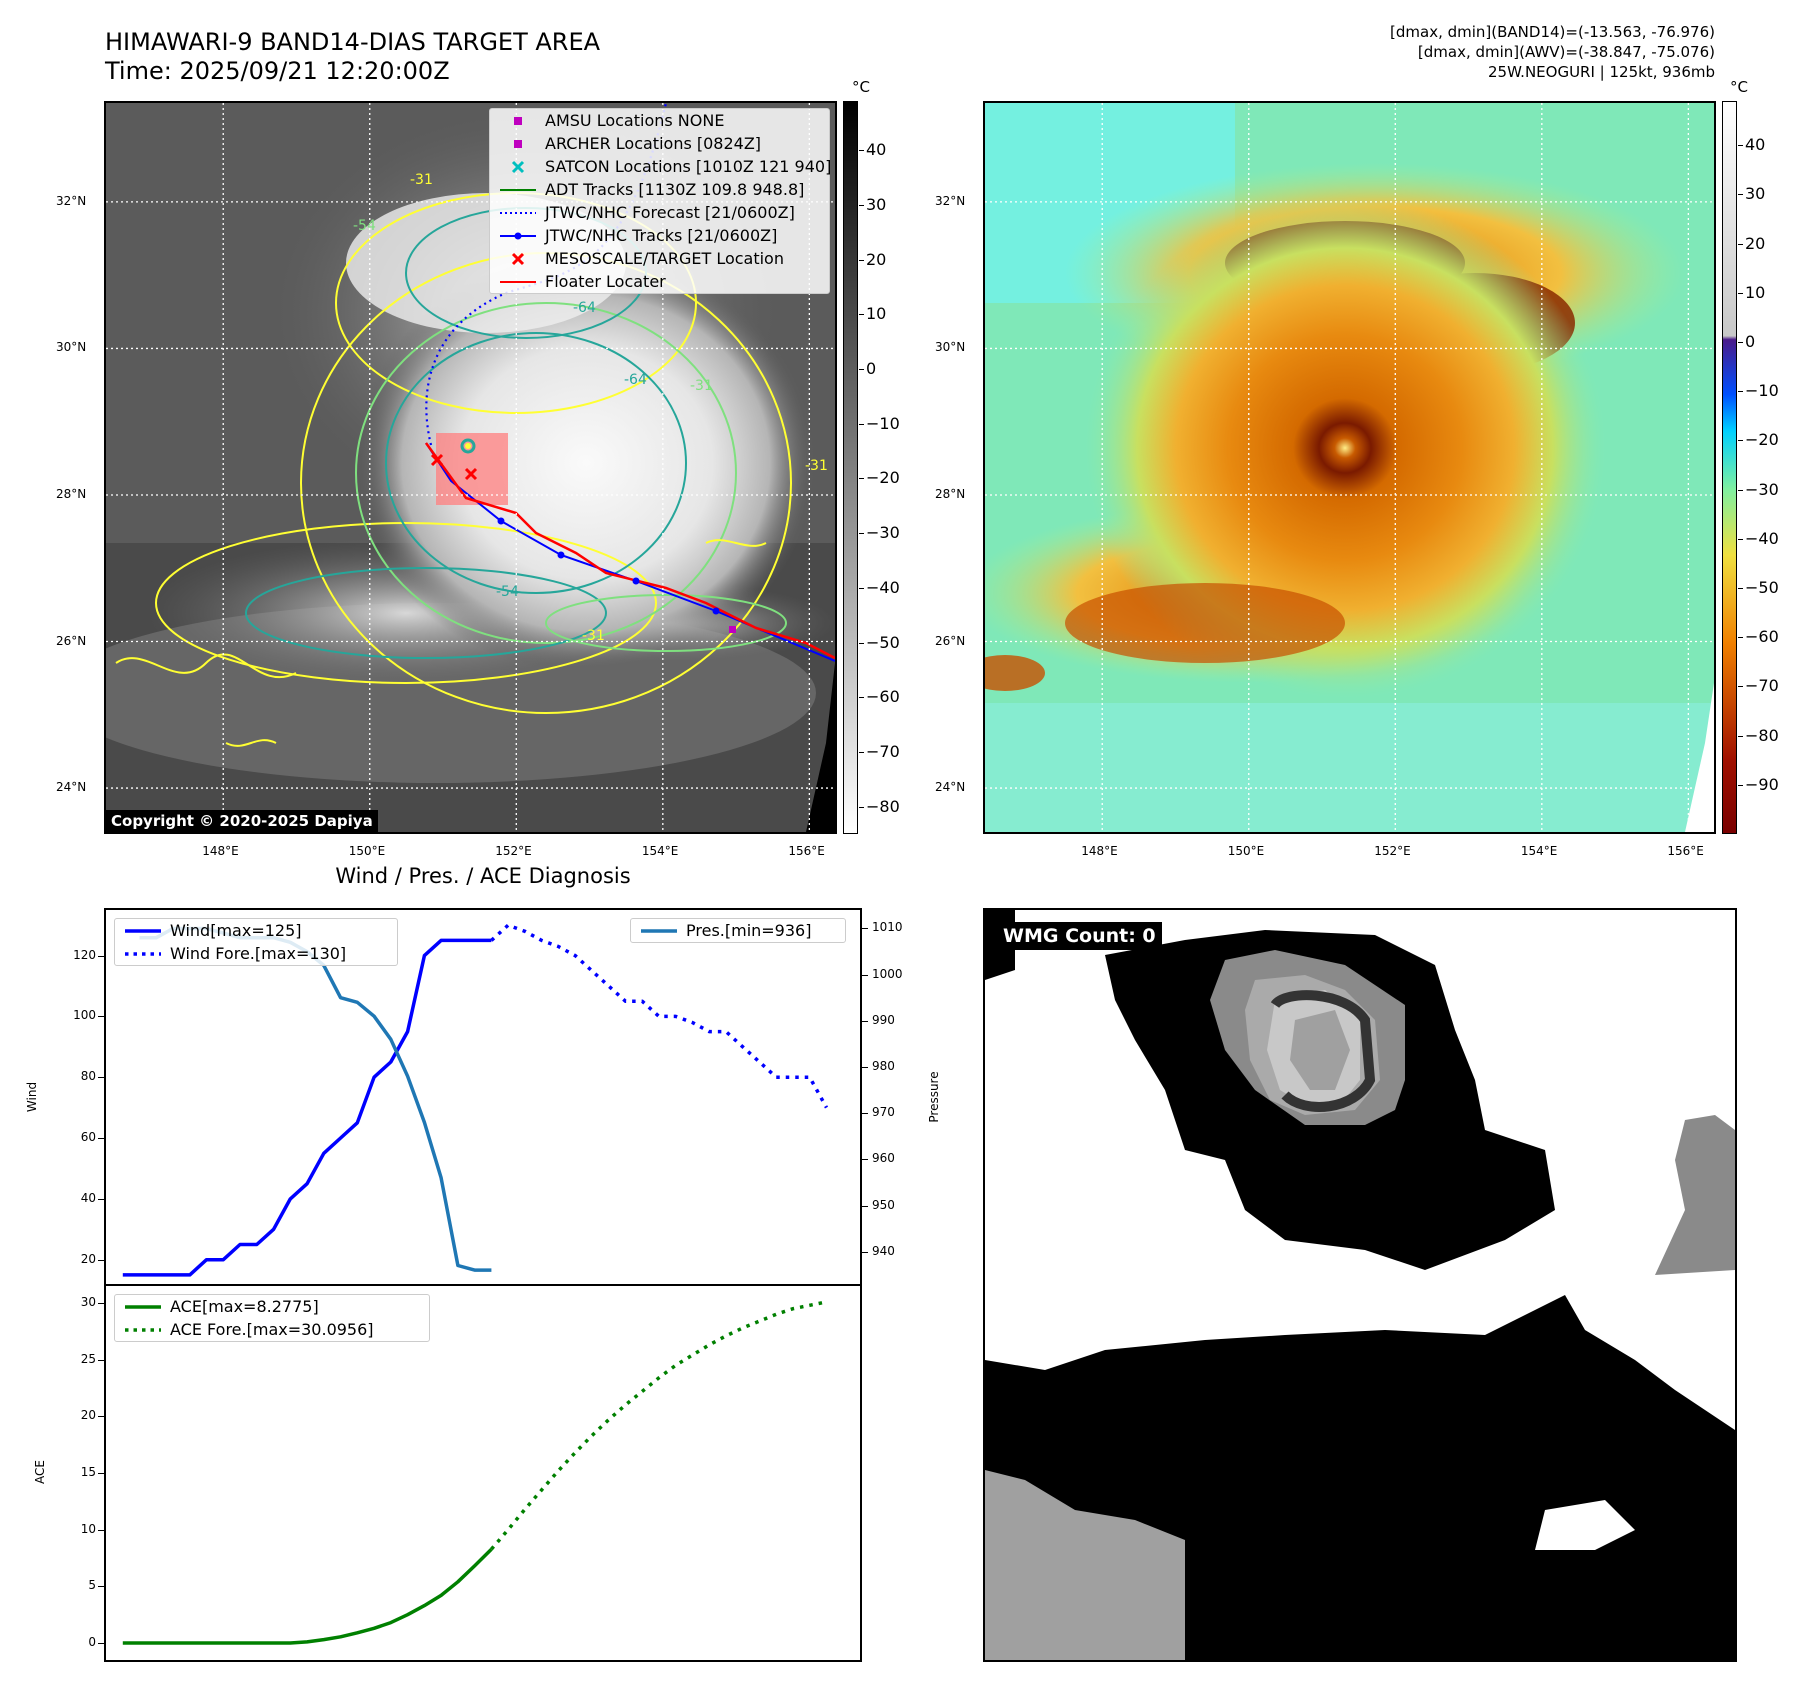 Image resolution: width=1797 pixels, height=1690 pixels. I want to click on legend-wind: Wind[max=125], so click(213, 930).